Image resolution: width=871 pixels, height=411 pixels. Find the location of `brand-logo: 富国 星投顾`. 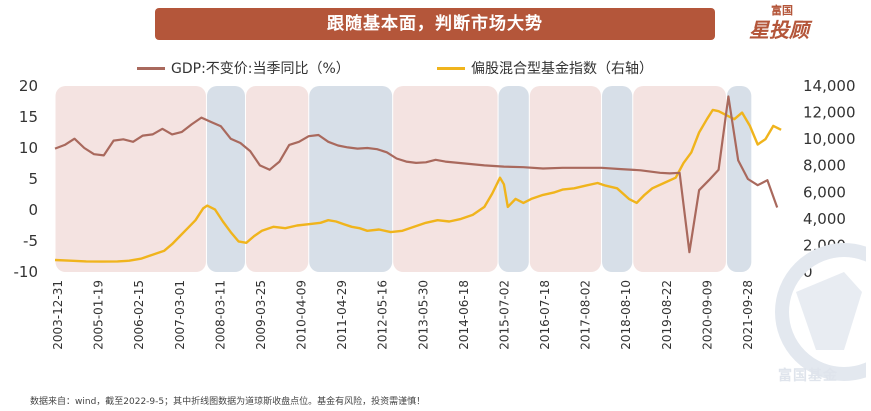

brand-logo: 富国 星投顾 is located at coordinates (801, 23).